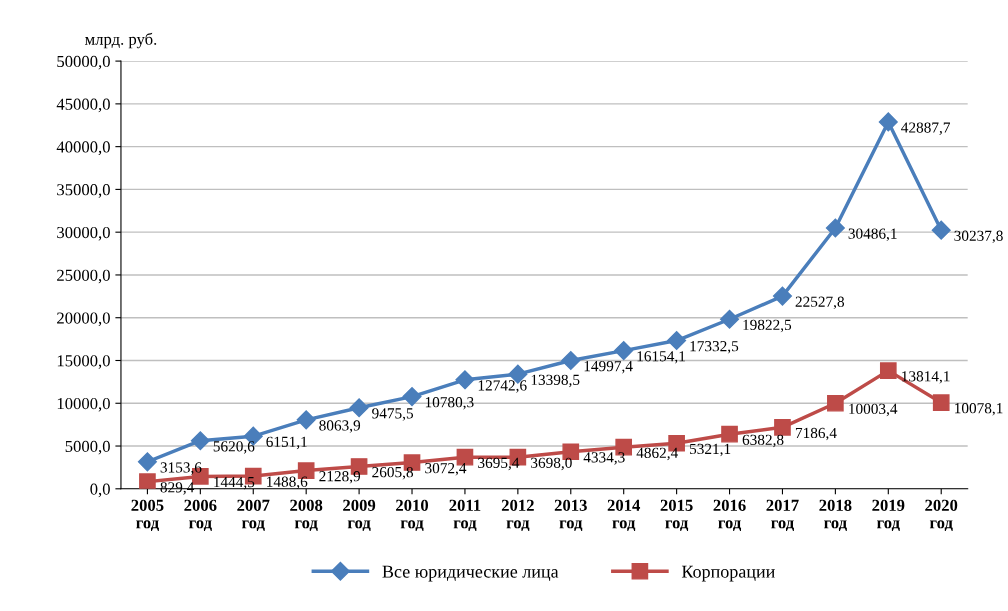 This screenshot has height=611, width=1008. Describe the element at coordinates (449, 403) in the screenshot. I see `data-label: 10780,3` at that location.